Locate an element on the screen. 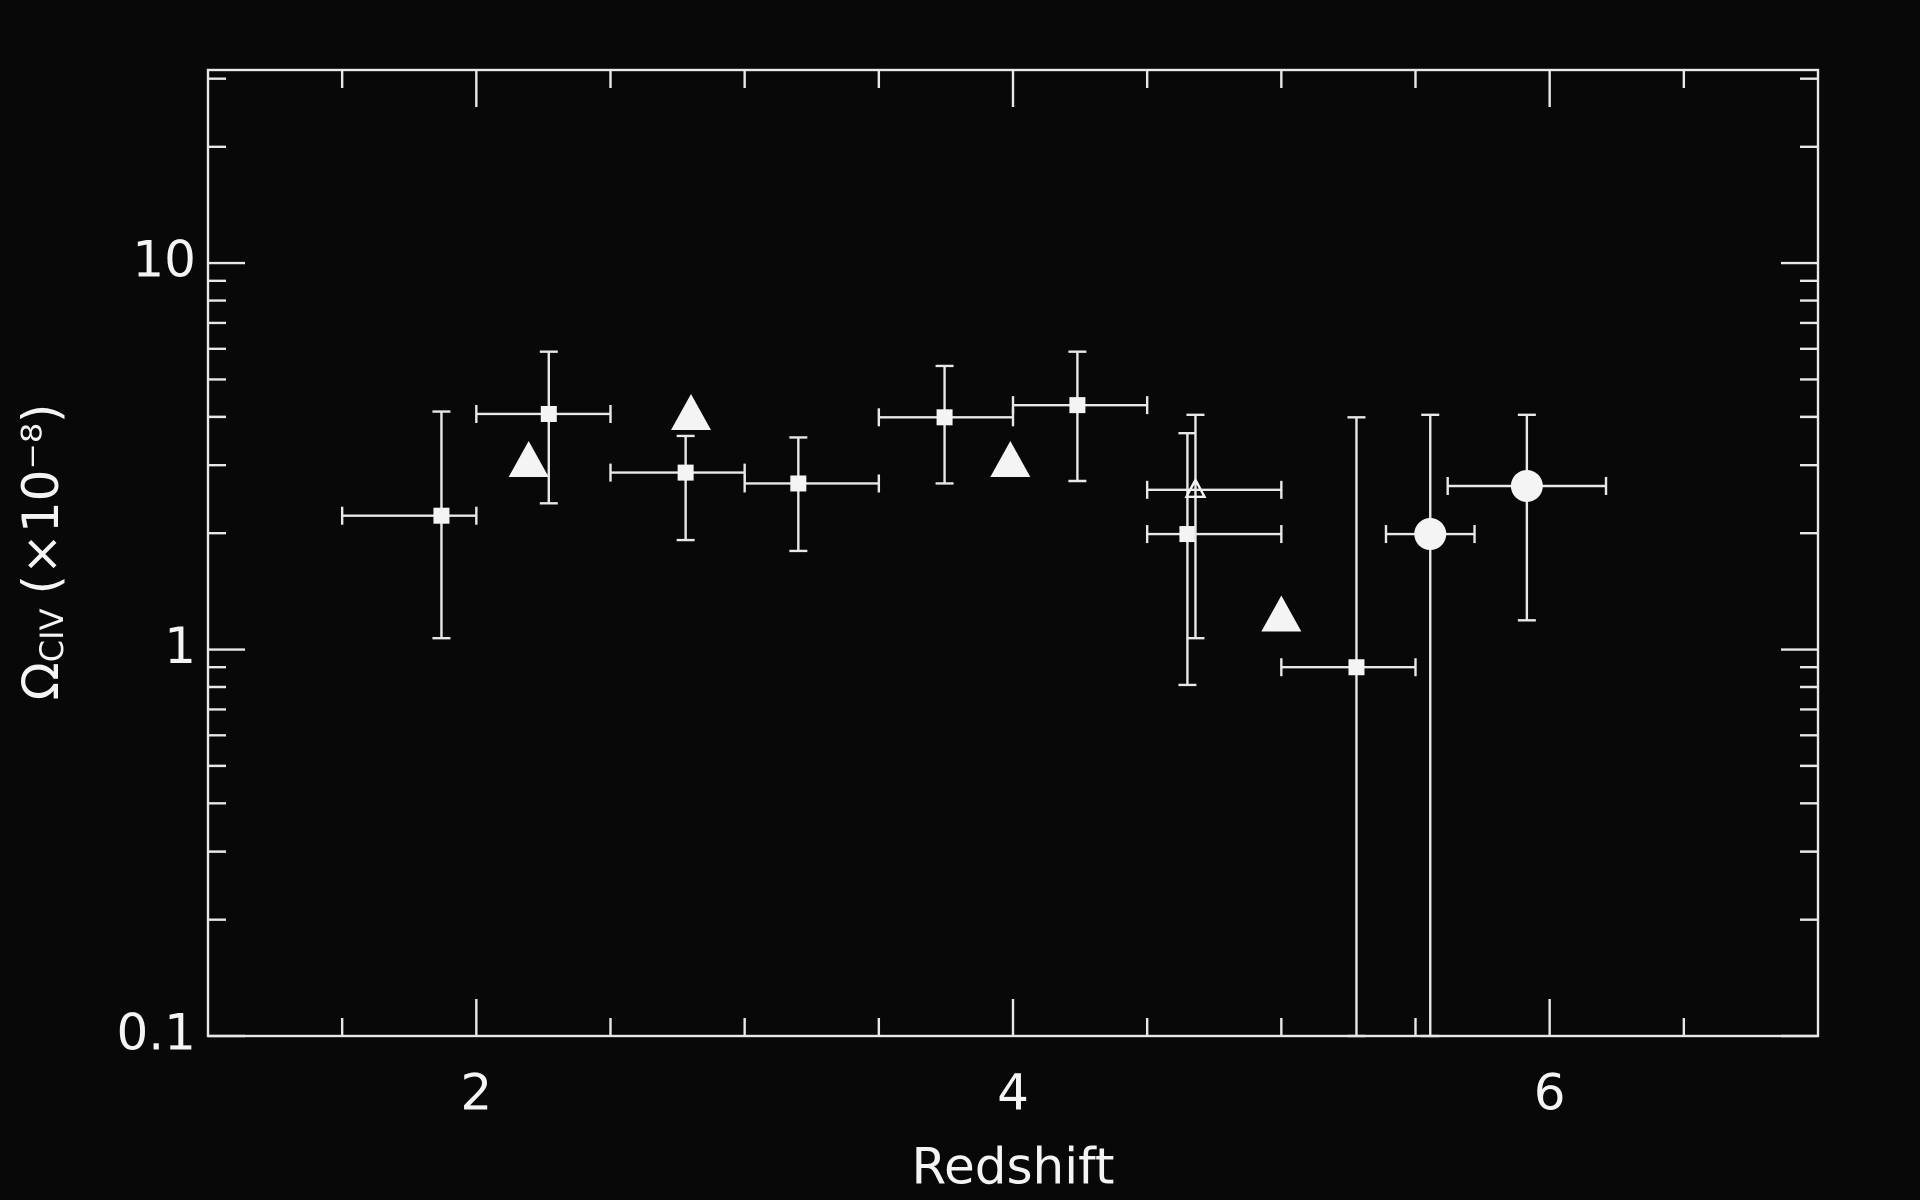  x-axis-label: Redshift is located at coordinates (1013, 1167).